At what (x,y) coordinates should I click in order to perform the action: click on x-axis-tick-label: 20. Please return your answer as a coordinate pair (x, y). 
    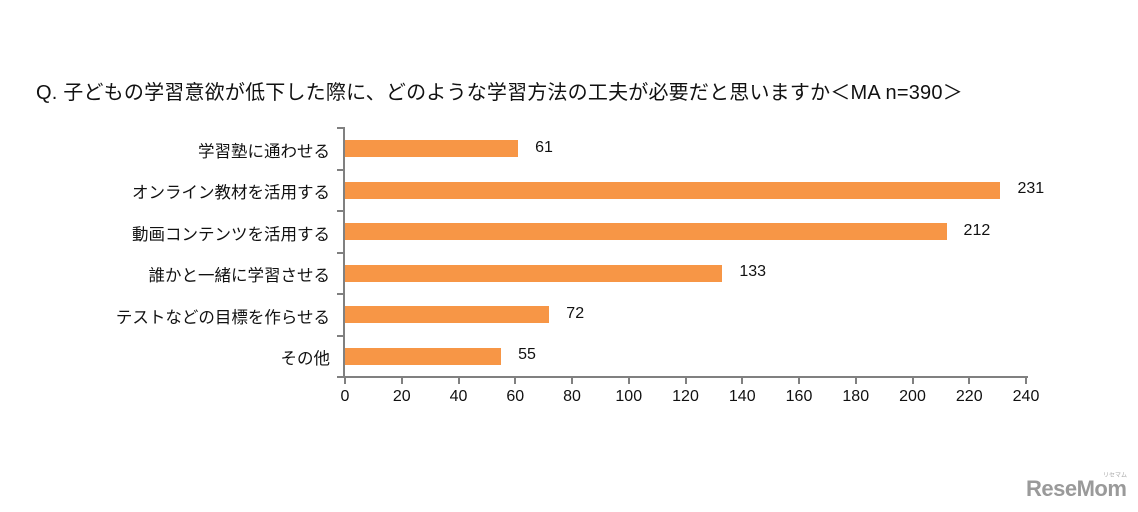
    Looking at the image, I should click on (401, 396).